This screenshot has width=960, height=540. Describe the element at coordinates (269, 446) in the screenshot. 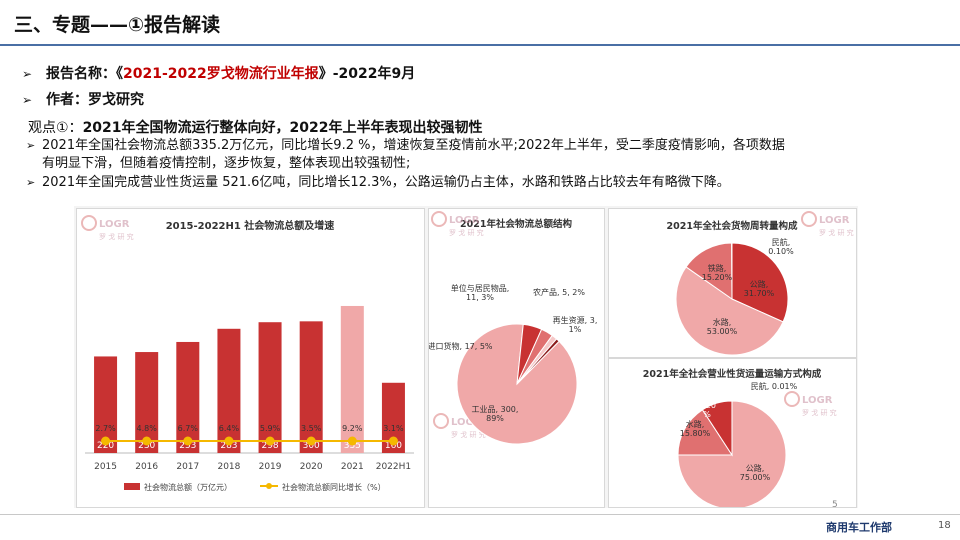

I see `bar-value-label: 298` at that location.